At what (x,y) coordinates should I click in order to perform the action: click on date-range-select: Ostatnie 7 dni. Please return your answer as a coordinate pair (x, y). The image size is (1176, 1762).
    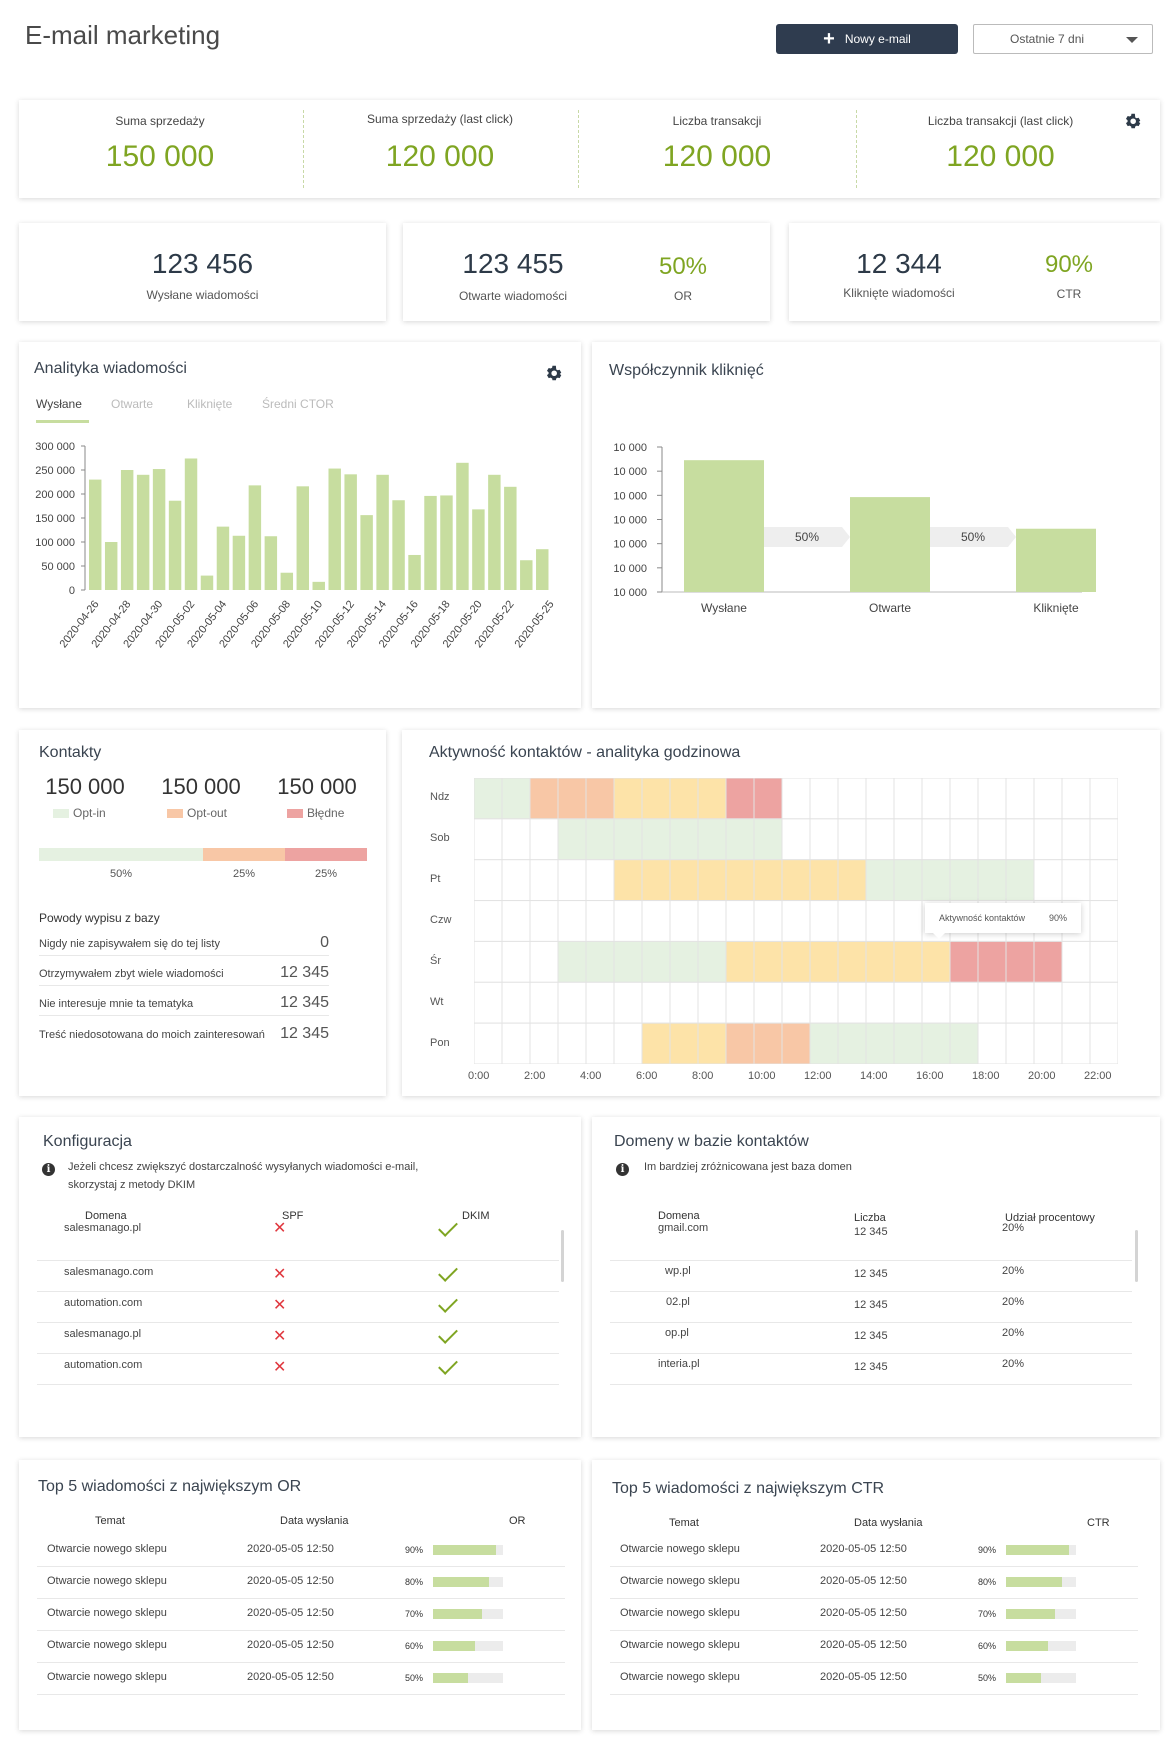
    Looking at the image, I should click on (1063, 39).